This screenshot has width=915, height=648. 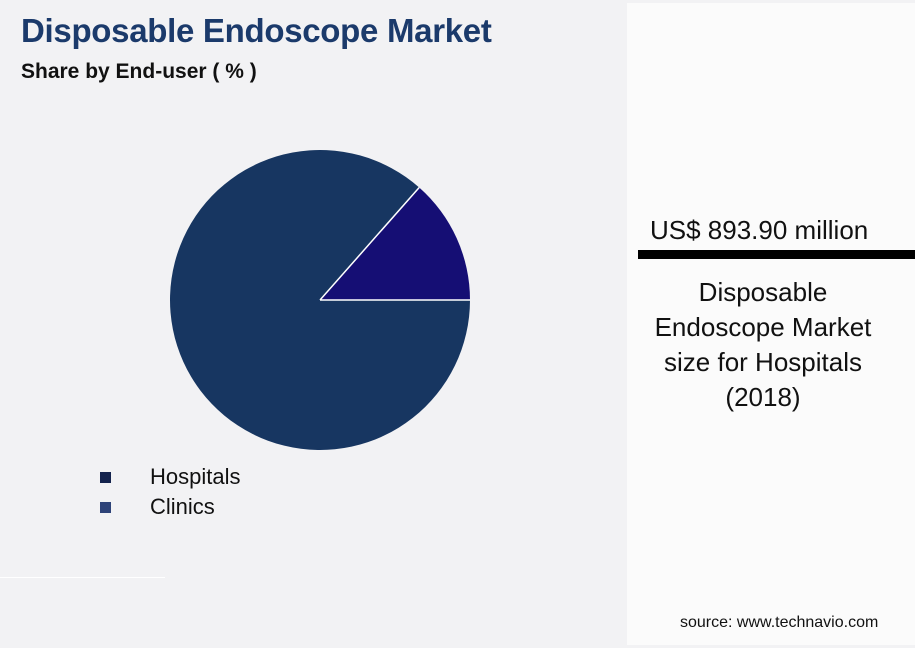 I want to click on legend-item-clinics: Clinics, so click(x=170, y=507).